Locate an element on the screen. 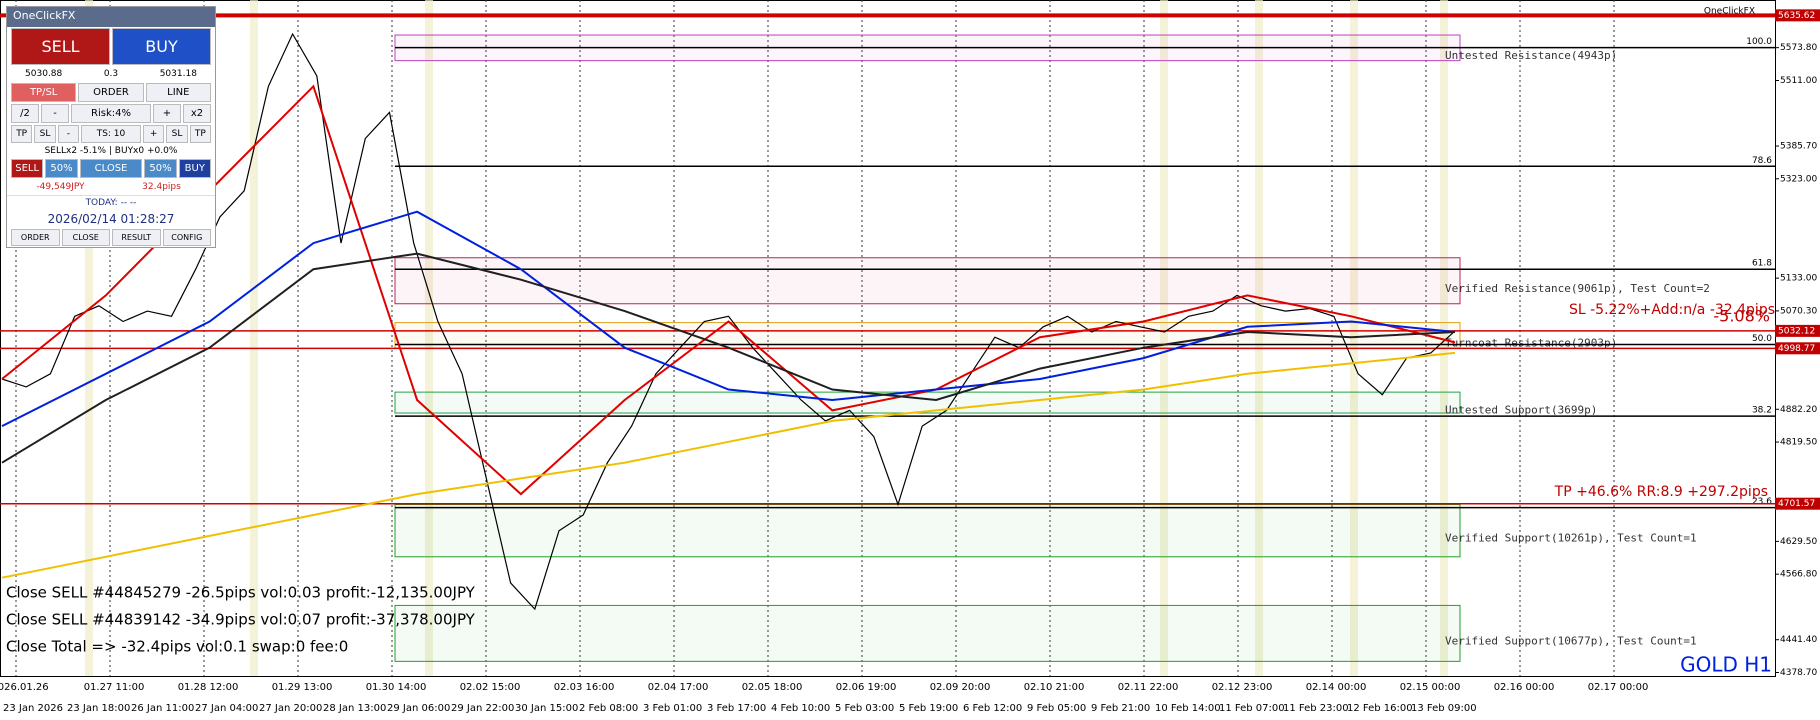 The height and width of the screenshot is (720, 1820). button: CONFIG is located at coordinates (186, 237).